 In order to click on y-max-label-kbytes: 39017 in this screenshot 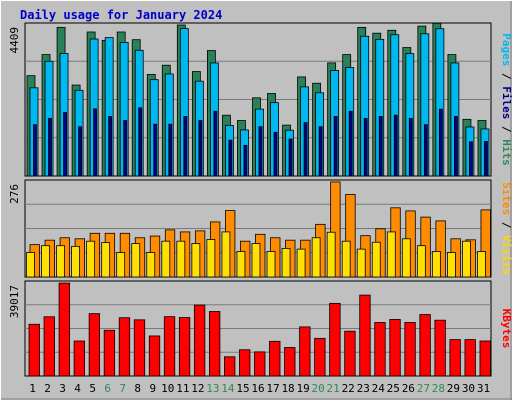, I will do `click(14, 301)`.